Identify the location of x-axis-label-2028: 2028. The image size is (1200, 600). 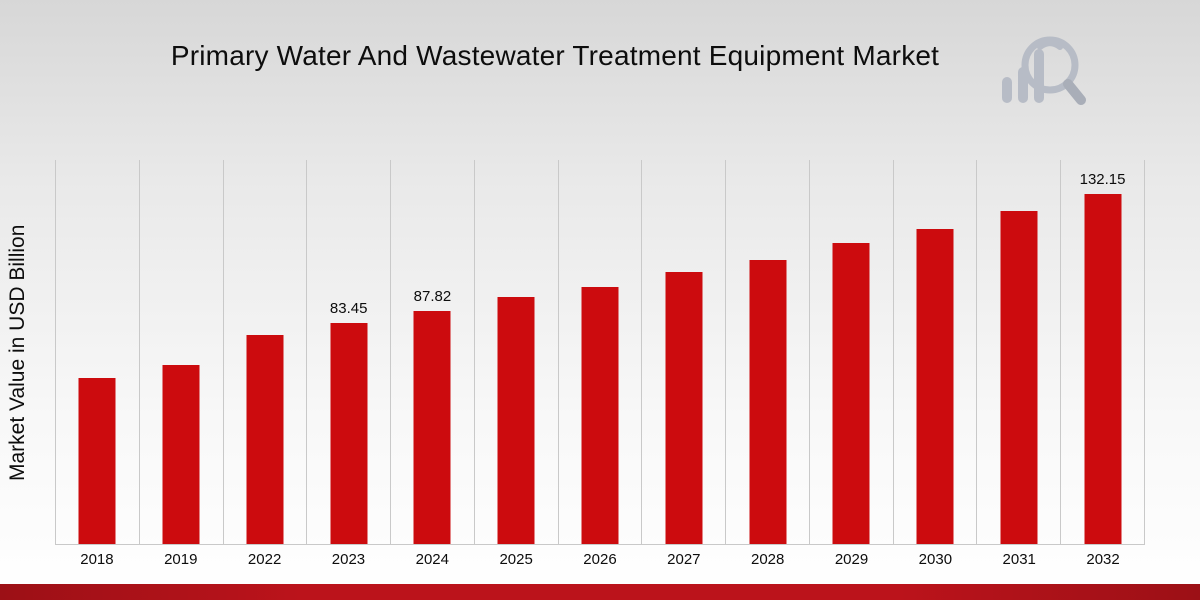
(767, 559).